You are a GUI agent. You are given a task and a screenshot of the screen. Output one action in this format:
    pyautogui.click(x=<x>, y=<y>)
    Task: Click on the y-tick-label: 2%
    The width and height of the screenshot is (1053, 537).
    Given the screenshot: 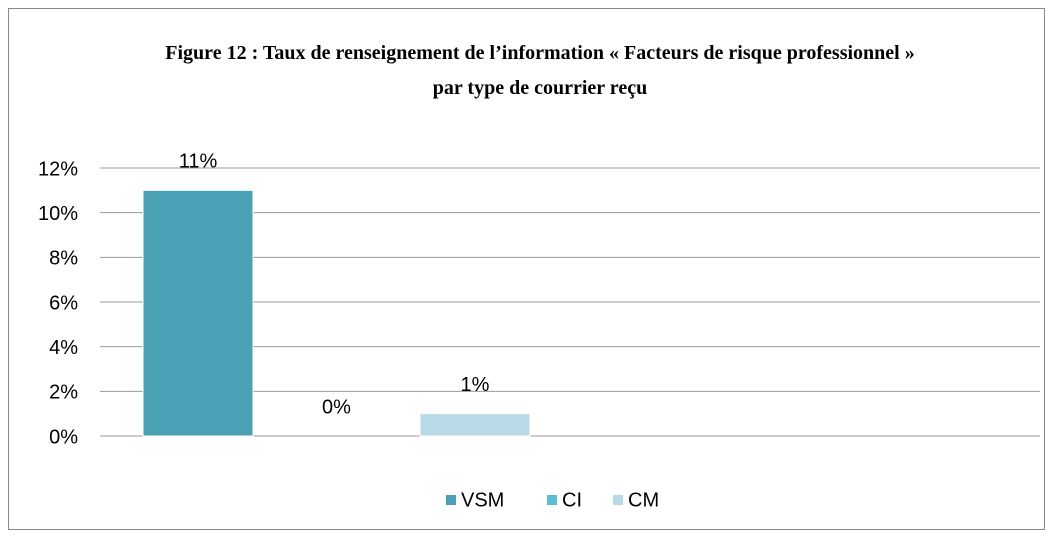 What is the action you would take?
    pyautogui.click(x=63, y=393)
    